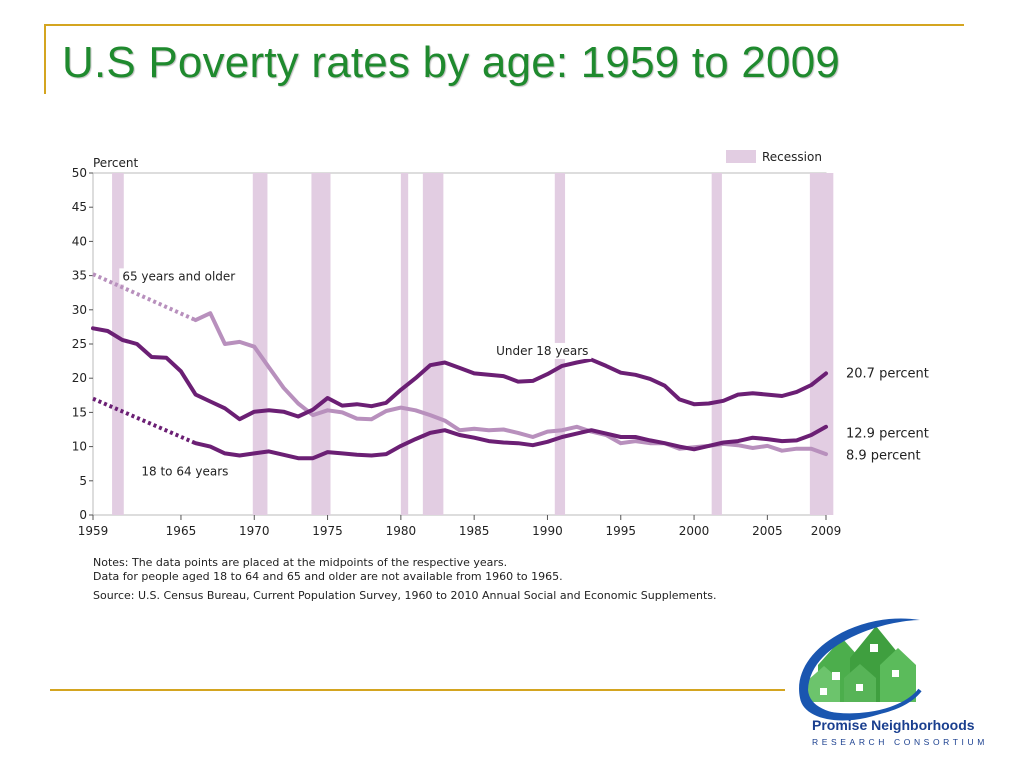 The image size is (1024, 768). I want to click on end-value-label: 20.7 percent, so click(887, 373).